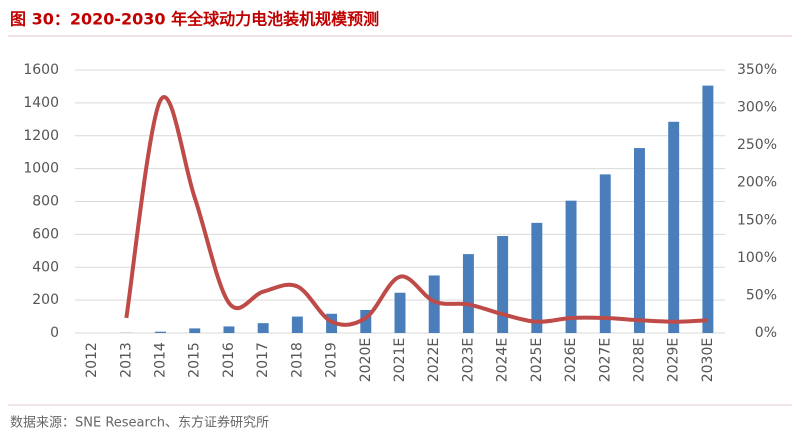 This screenshot has height=444, width=800. What do you see at coordinates (41, 103) in the screenshot?
I see `y-tick-label: 1400` at bounding box center [41, 103].